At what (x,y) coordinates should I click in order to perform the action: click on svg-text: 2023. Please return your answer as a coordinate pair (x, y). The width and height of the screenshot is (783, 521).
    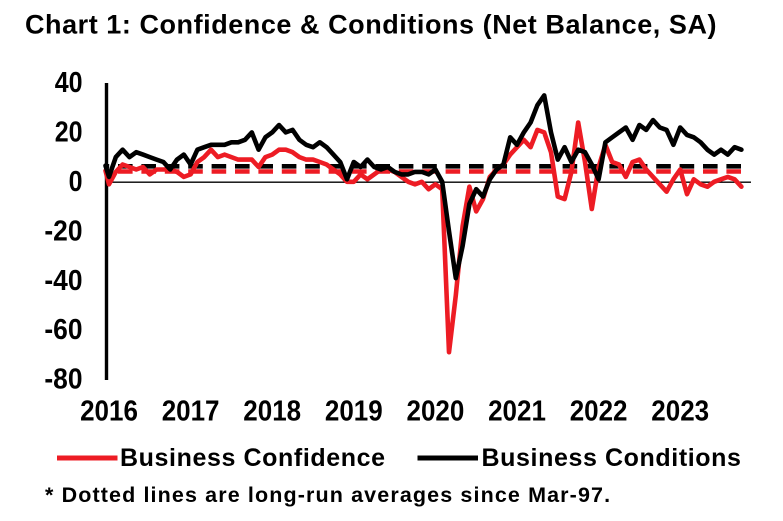
    Looking at the image, I should click on (680, 412).